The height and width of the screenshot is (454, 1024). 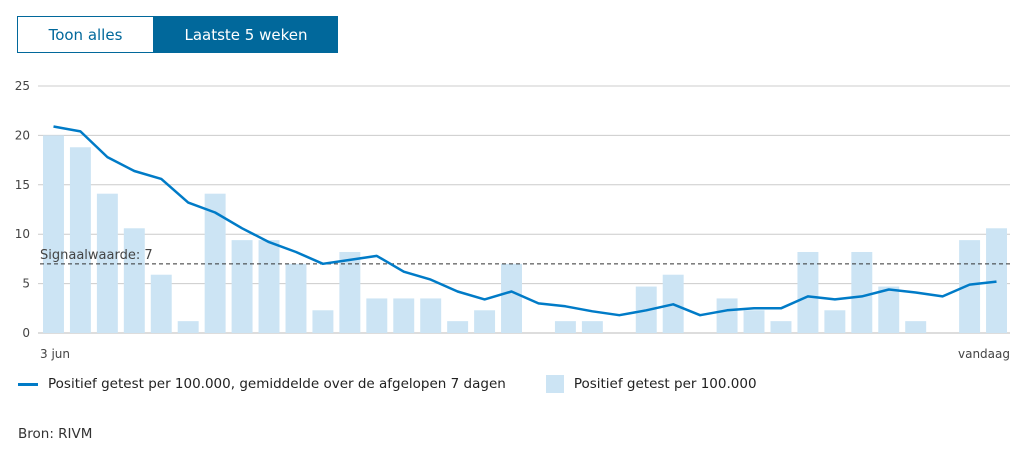 I want to click on legend-bar-swatch, so click(x=554, y=384).